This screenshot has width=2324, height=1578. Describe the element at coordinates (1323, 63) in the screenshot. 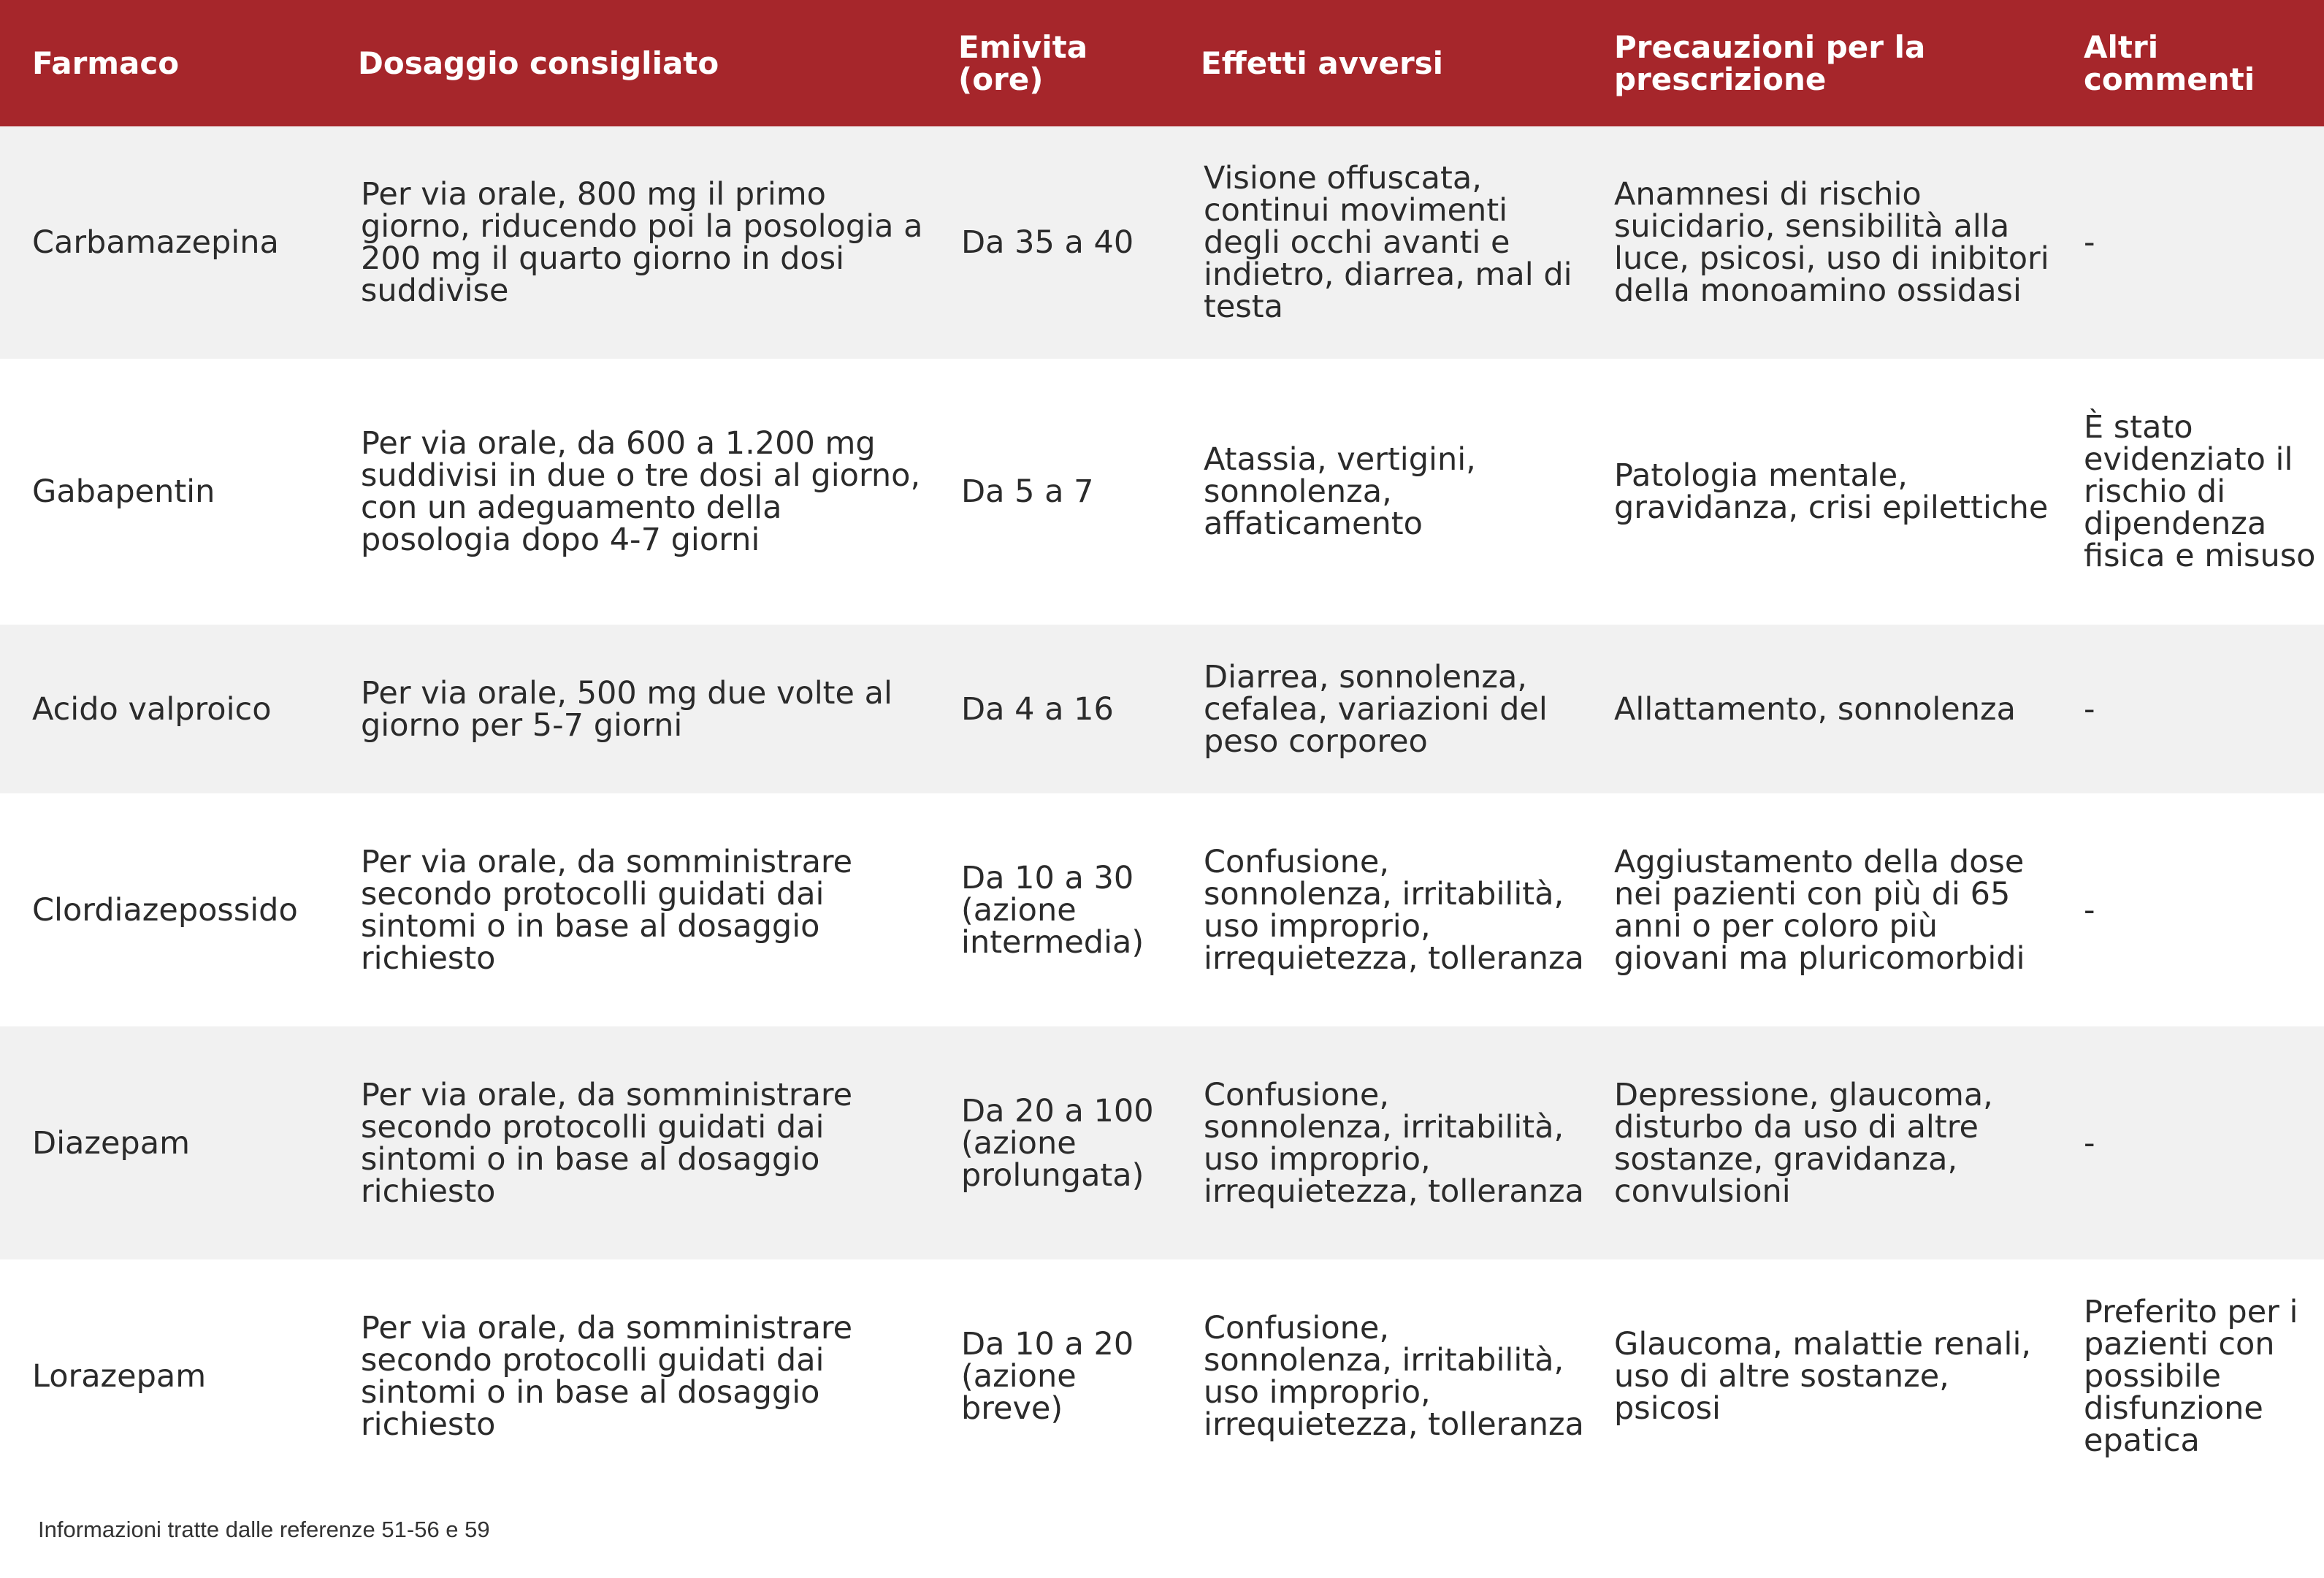

I see `header-effetti: Effetti avversi` at that location.